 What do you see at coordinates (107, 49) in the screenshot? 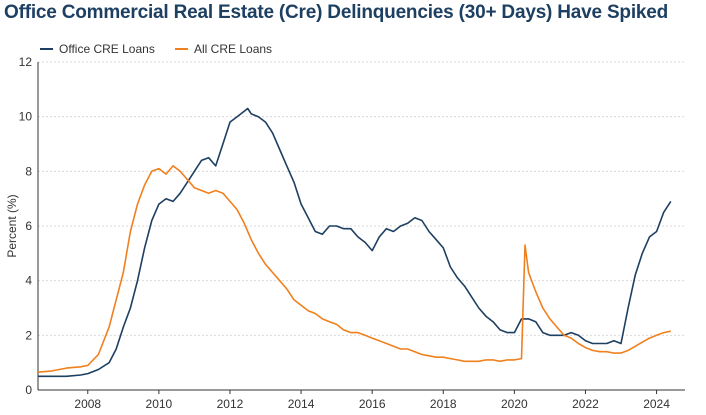
I see `legend-label-office: Office CRE Loans` at bounding box center [107, 49].